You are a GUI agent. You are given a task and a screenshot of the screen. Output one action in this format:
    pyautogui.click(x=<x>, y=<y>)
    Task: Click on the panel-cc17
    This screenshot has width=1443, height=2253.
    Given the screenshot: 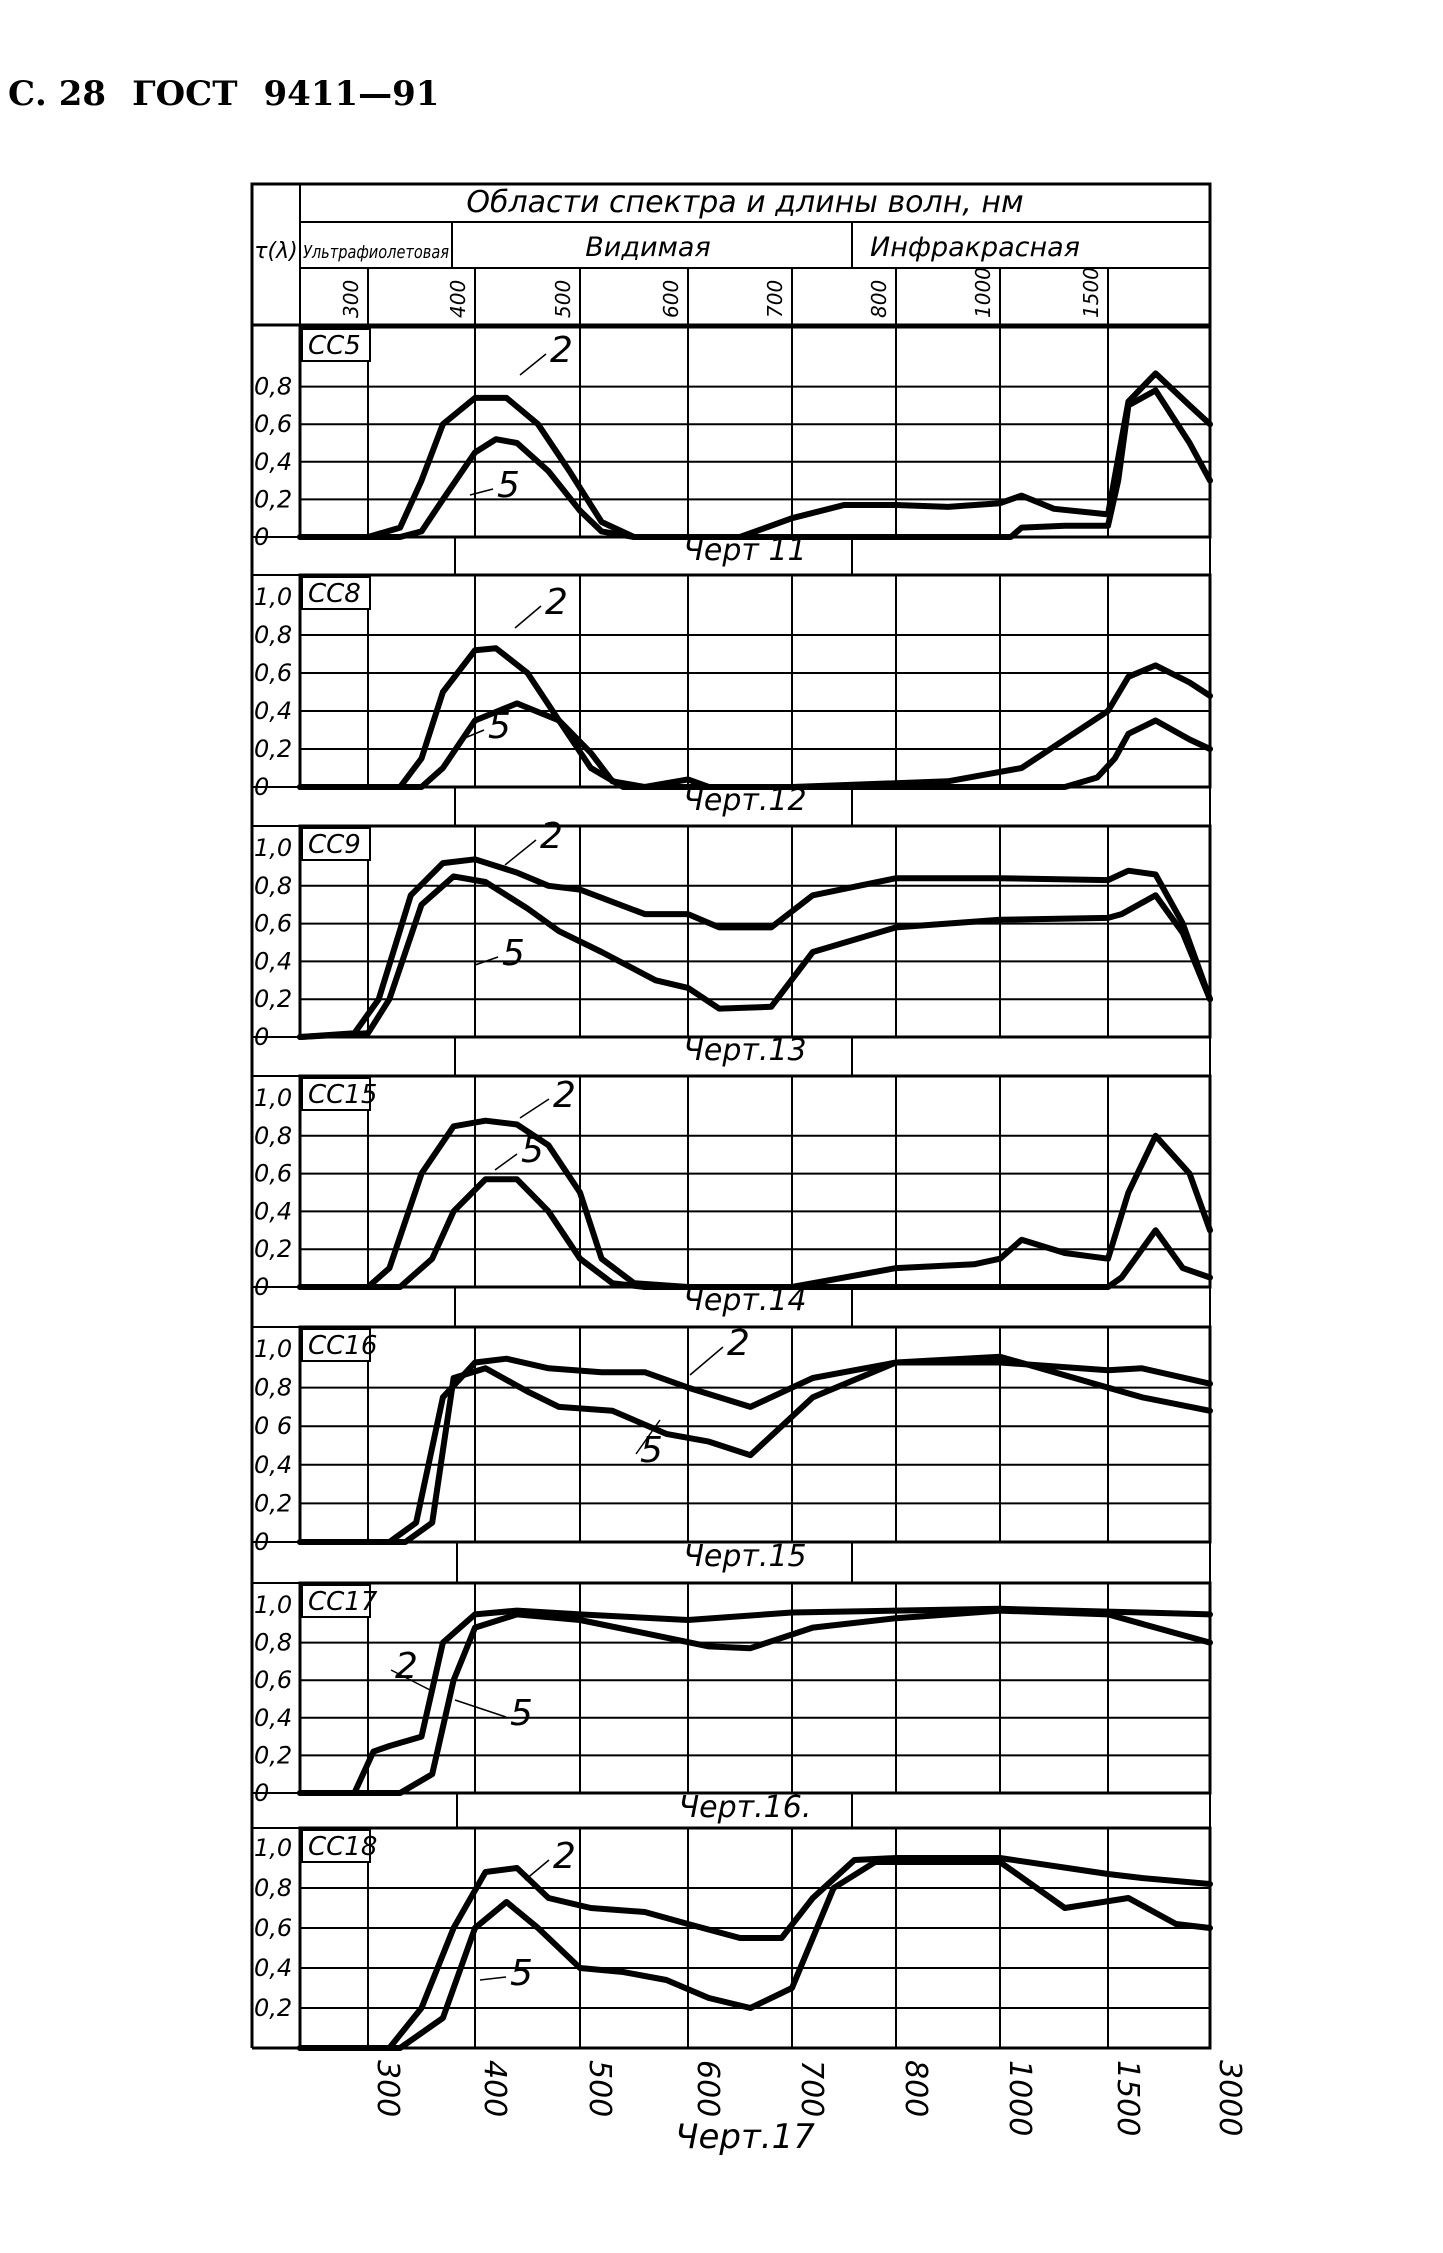 What is the action you would take?
    pyautogui.click(x=732, y=1705)
    